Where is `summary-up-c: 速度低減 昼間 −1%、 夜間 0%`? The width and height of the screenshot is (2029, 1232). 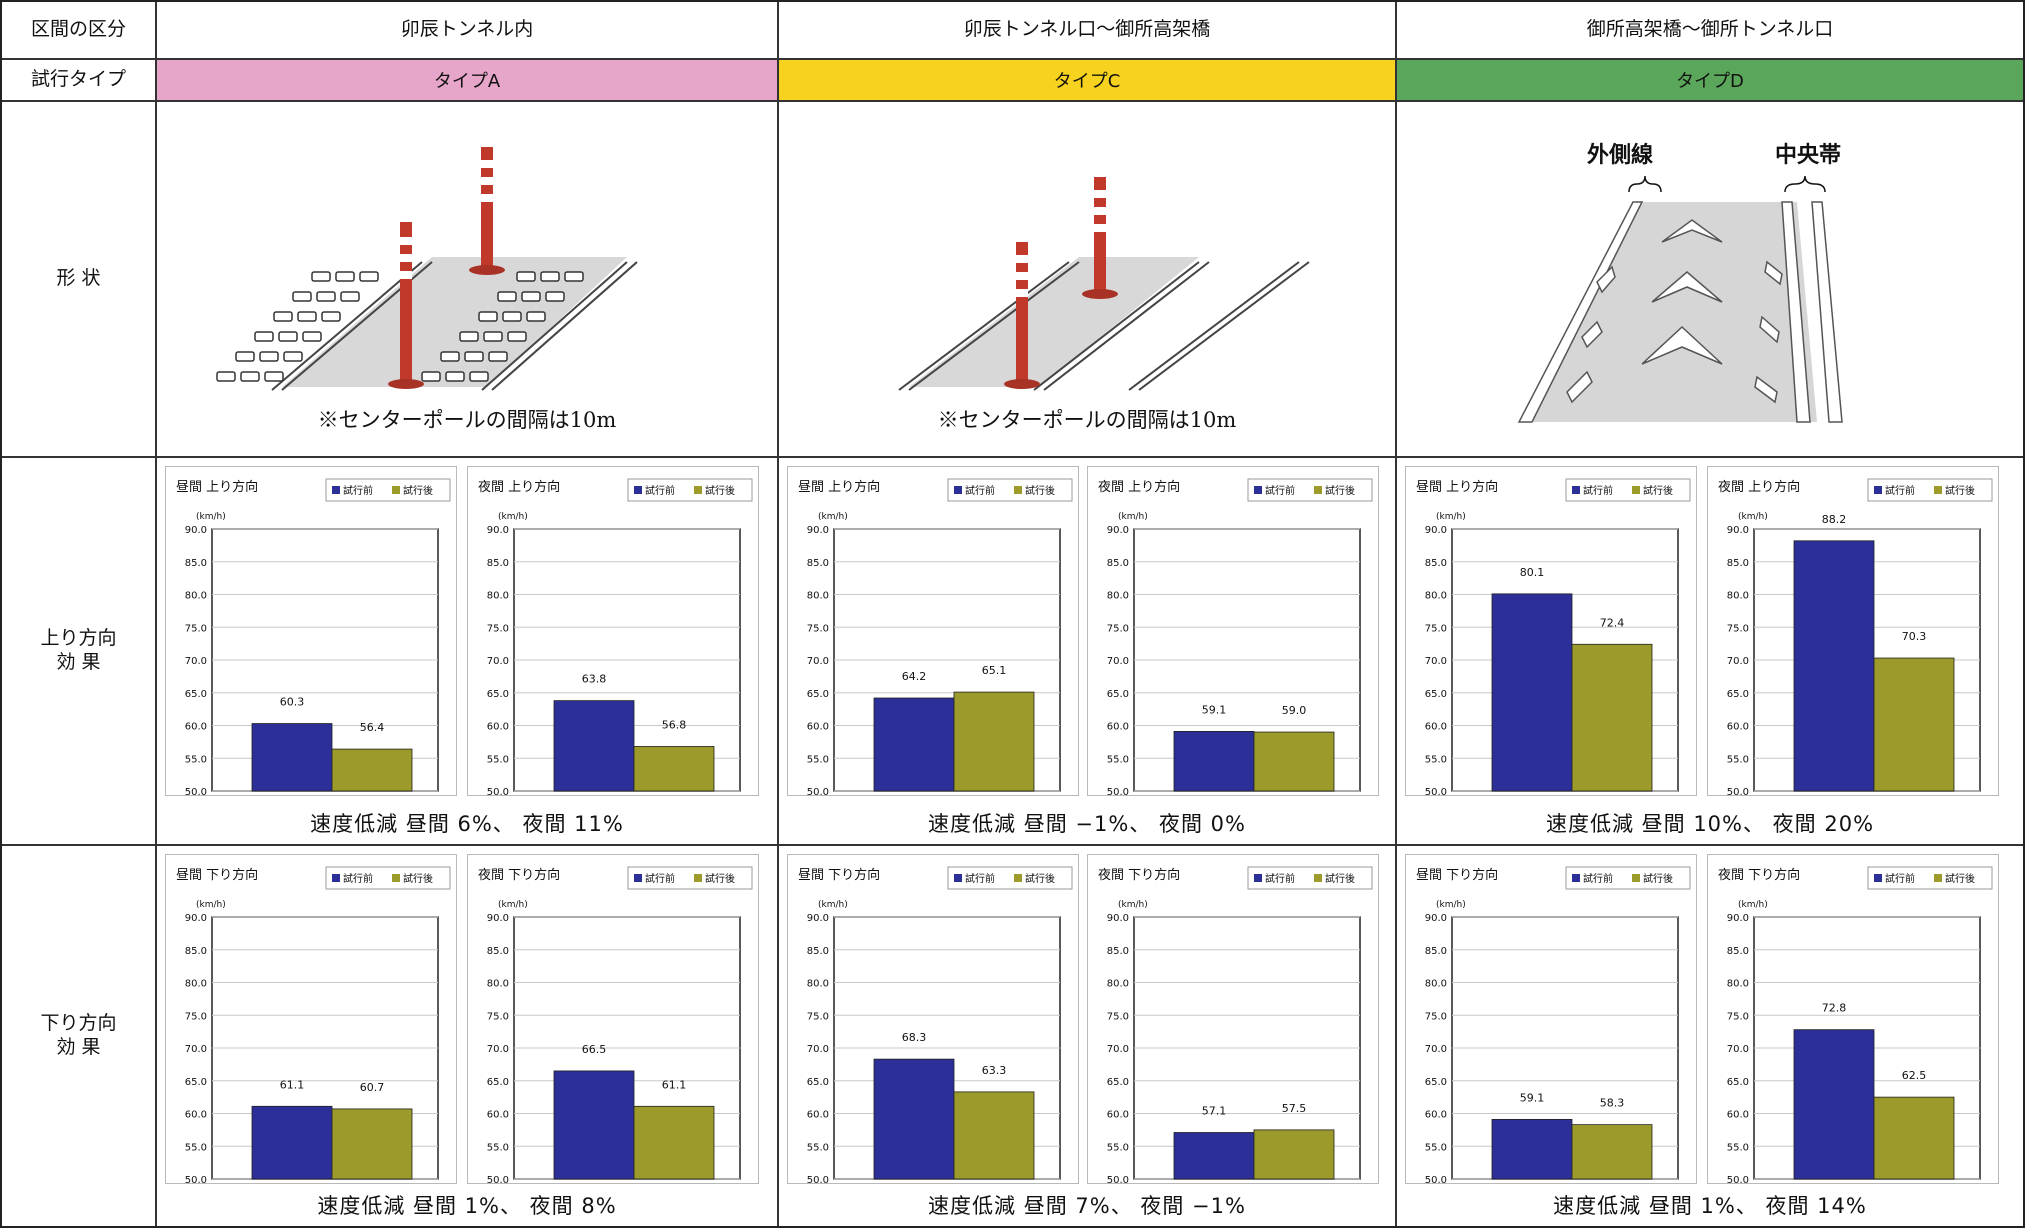 summary-up-c: 速度低減 昼間 −1%、 夜間 0% is located at coordinates (1087, 824).